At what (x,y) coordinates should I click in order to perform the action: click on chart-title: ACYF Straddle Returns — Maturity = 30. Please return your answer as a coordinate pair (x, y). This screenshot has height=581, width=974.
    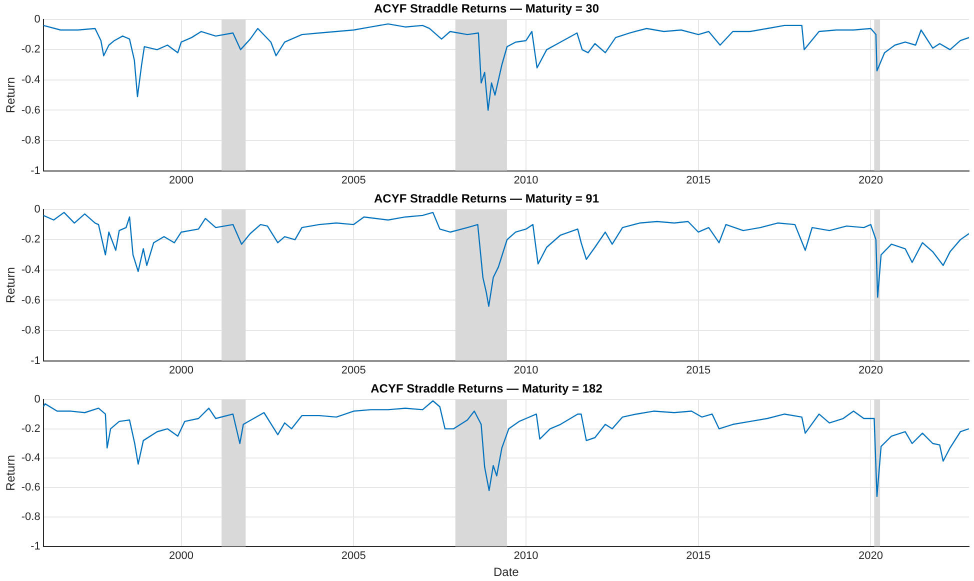
    Looking at the image, I should click on (487, 9).